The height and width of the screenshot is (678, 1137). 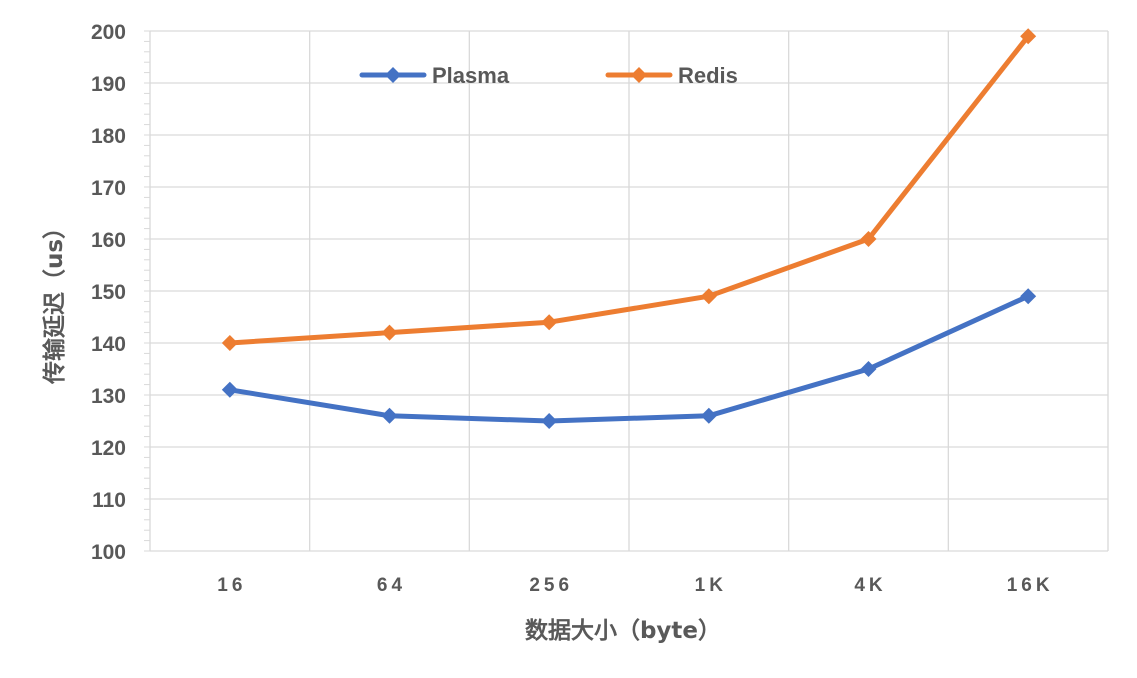 What do you see at coordinates (108, 448) in the screenshot?
I see `y-tick-label: 120` at bounding box center [108, 448].